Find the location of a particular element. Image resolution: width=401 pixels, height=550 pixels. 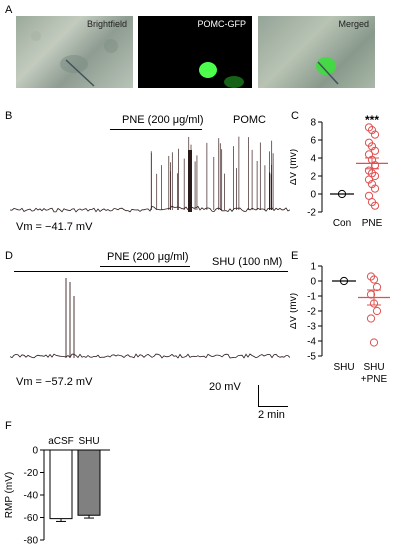

chart-c: -2 0 2 4 6 8 ΔV (mv) Con PNE *** is located at coordinates (339, 171).